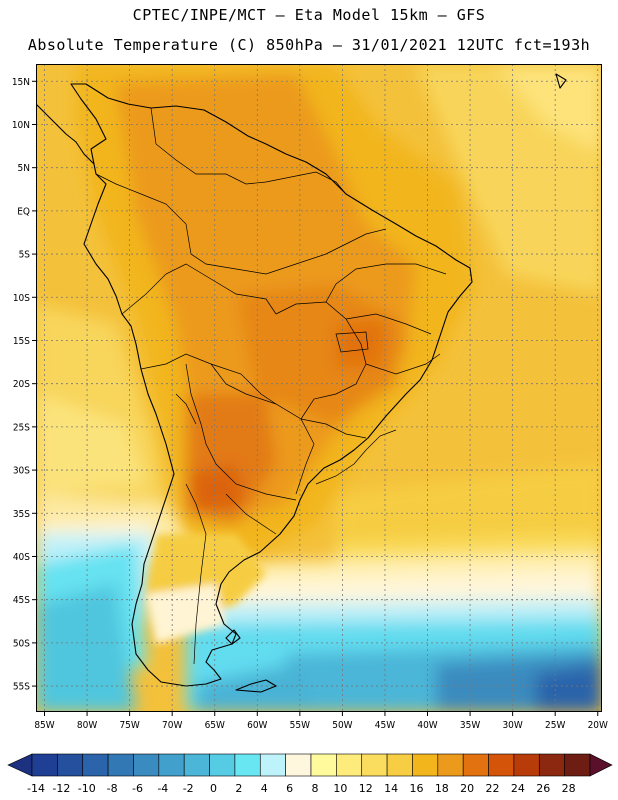 This screenshot has width=618, height=800. I want to click on colorbar-label: 28, so click(569, 788).